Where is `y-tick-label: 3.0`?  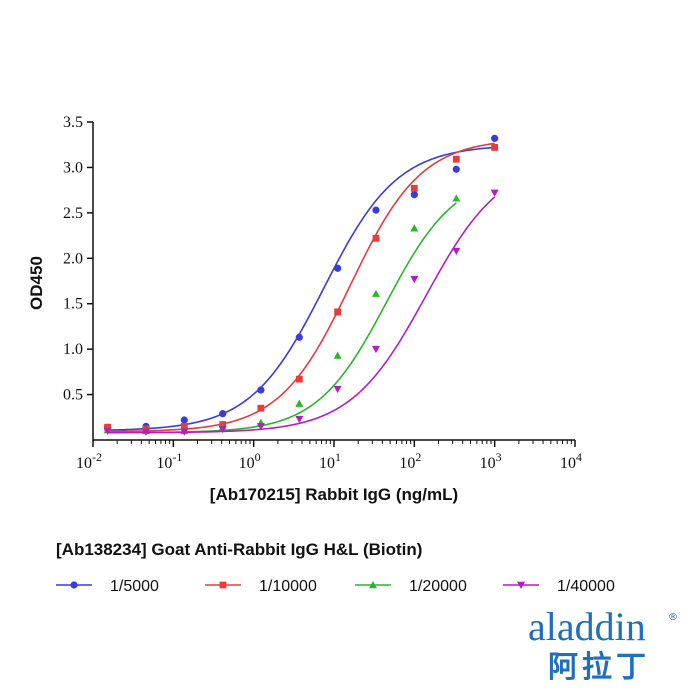 y-tick-label: 3.0 is located at coordinates (73, 167).